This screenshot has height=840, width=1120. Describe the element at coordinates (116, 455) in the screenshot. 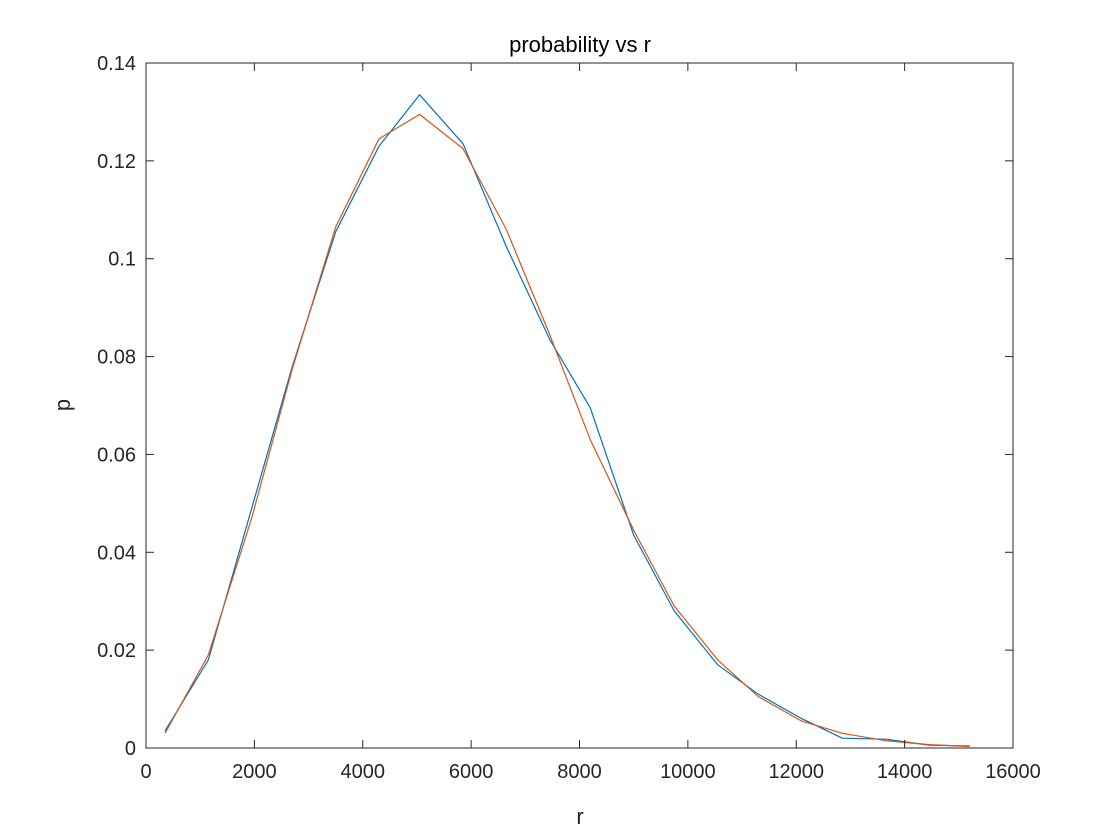

I see `y-tick-label: 0.06` at that location.